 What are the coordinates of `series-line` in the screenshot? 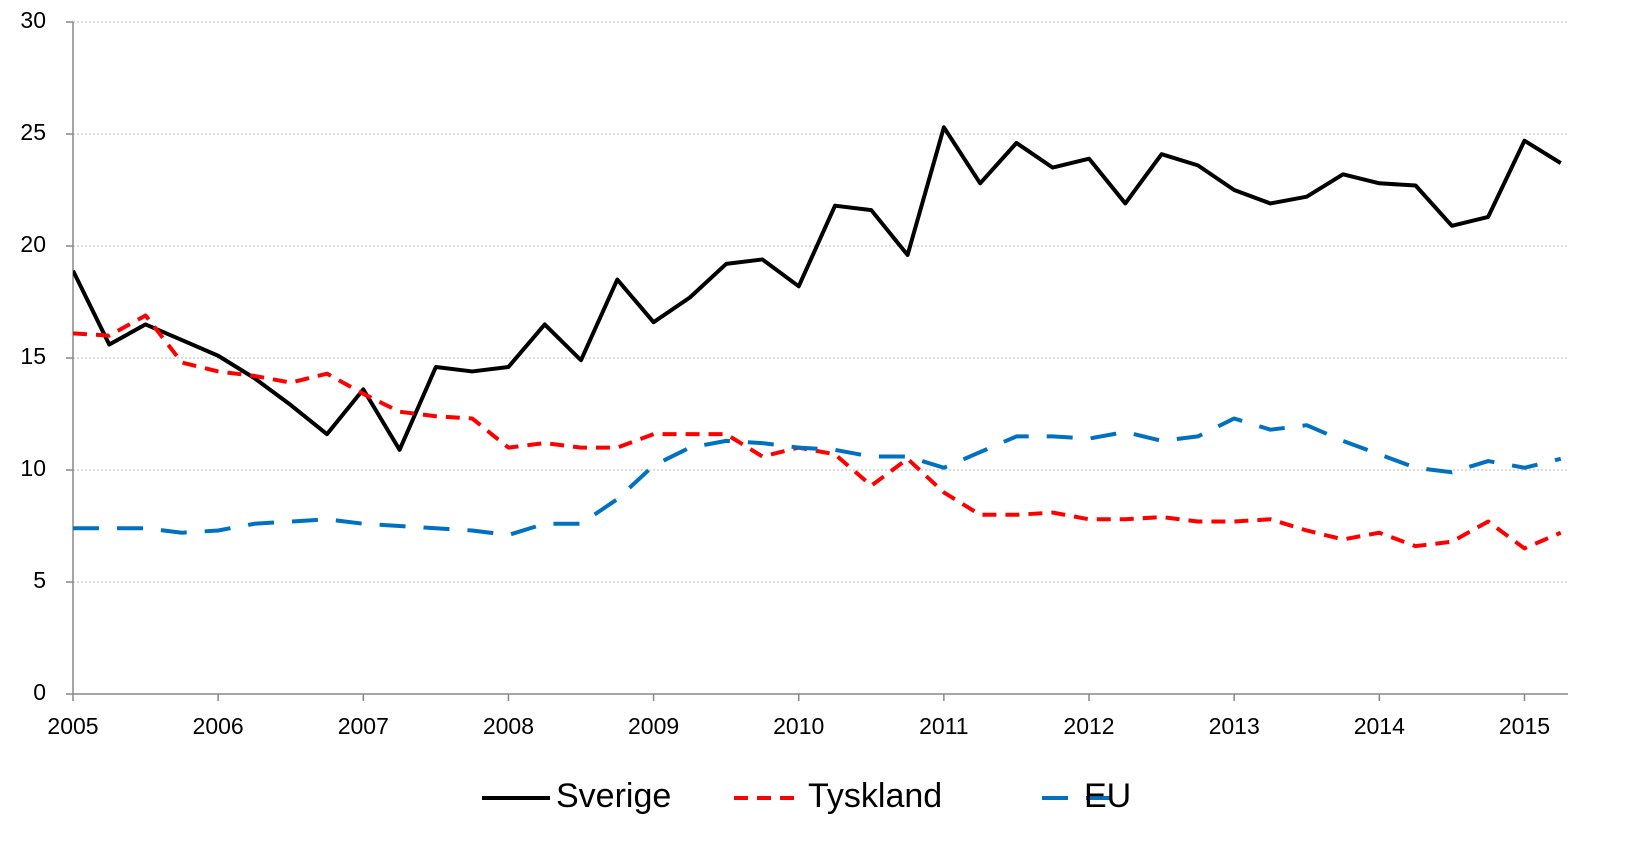 It's located at (817, 476).